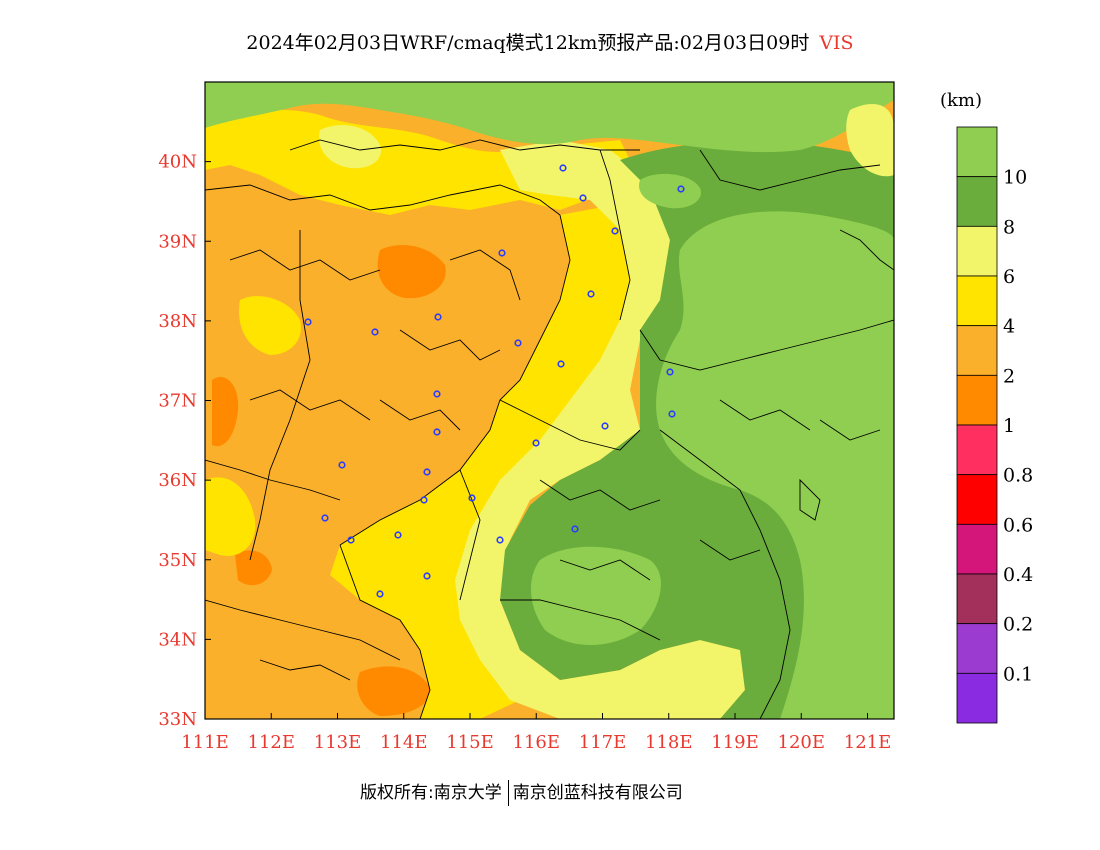  I want to click on x-tick-label: 116E, so click(537, 742).